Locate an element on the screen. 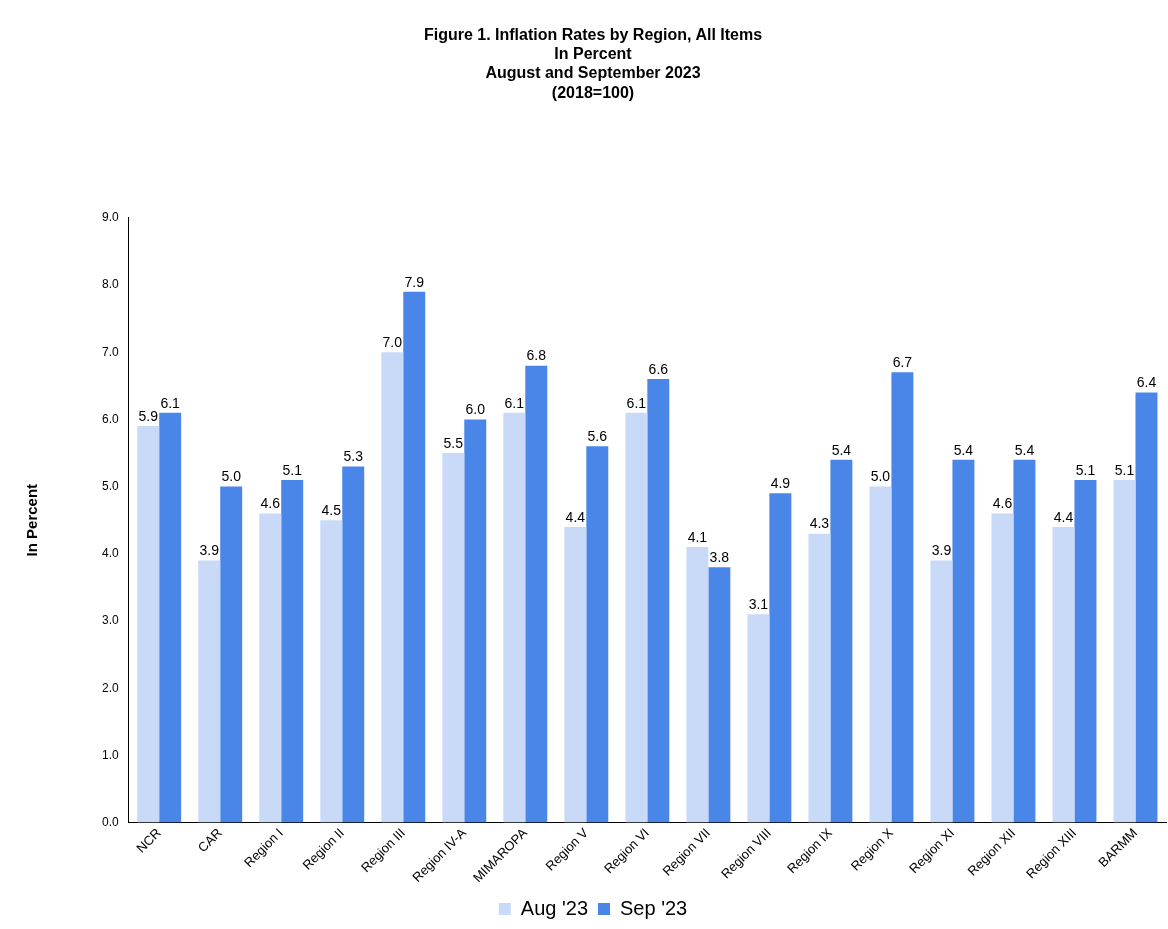 The width and height of the screenshot is (1168, 929). data-label: 6.8 is located at coordinates (536, 355).